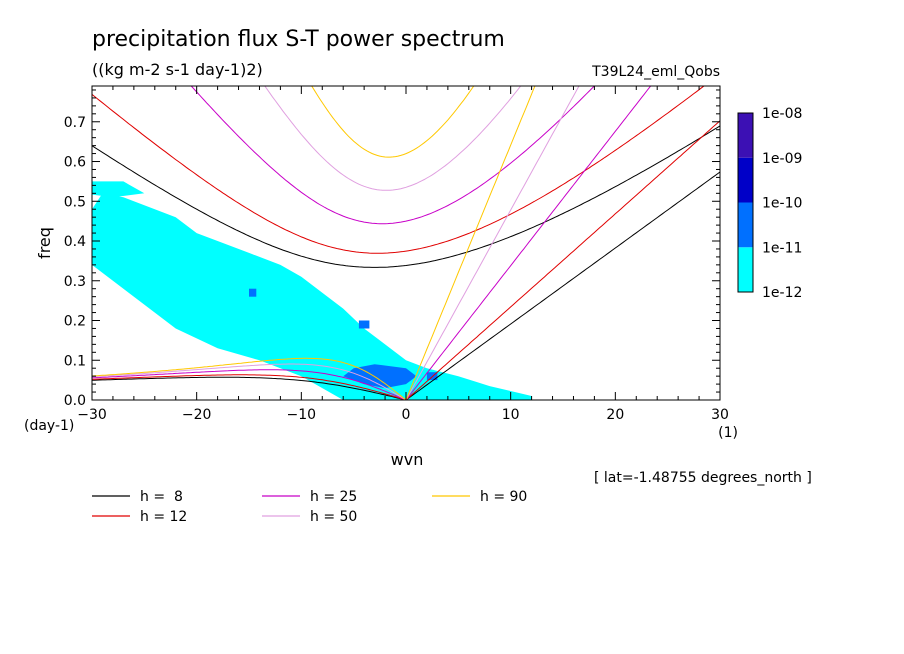  I want to click on x-tick-label: −10, so click(302, 415).